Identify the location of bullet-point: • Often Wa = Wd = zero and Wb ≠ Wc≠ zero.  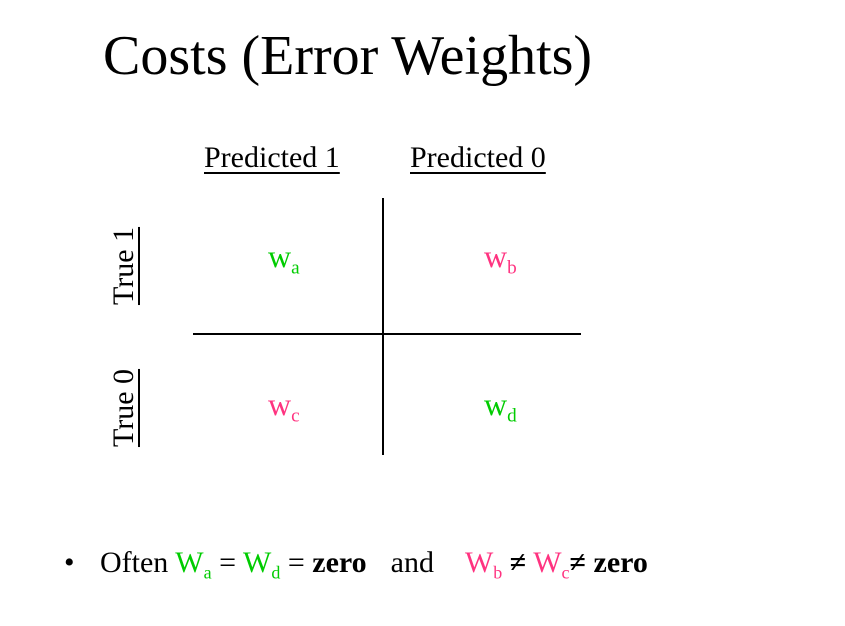
(356, 564).